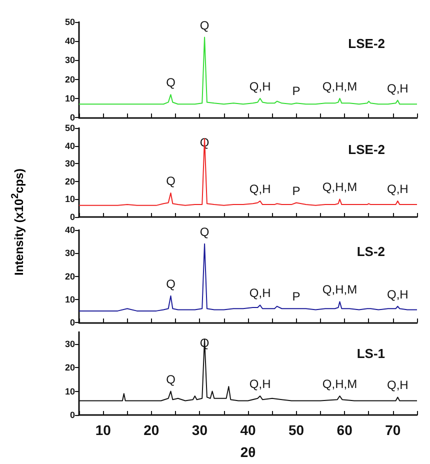 This screenshot has width=430, height=464. Describe the element at coordinates (296, 430) in the screenshot. I see `x-tick-label: 50` at that location.